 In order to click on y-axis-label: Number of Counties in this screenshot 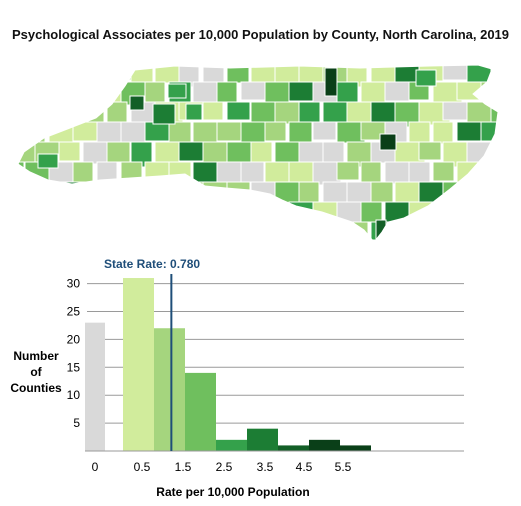, I will do `click(36, 372)`.